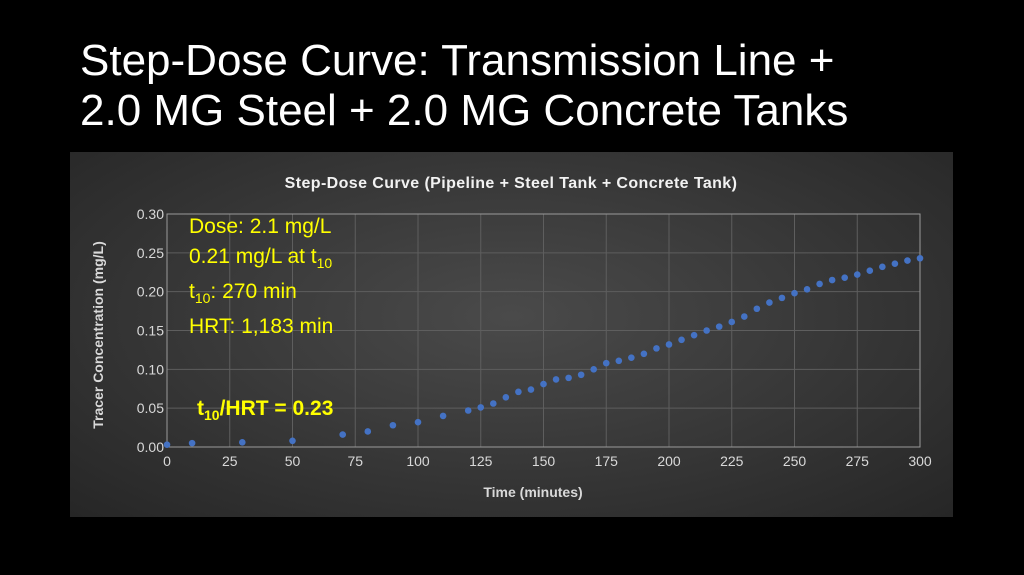 This screenshot has height=575, width=1024. Describe the element at coordinates (858, 461) in the screenshot. I see `x-tick-label: 275` at that location.